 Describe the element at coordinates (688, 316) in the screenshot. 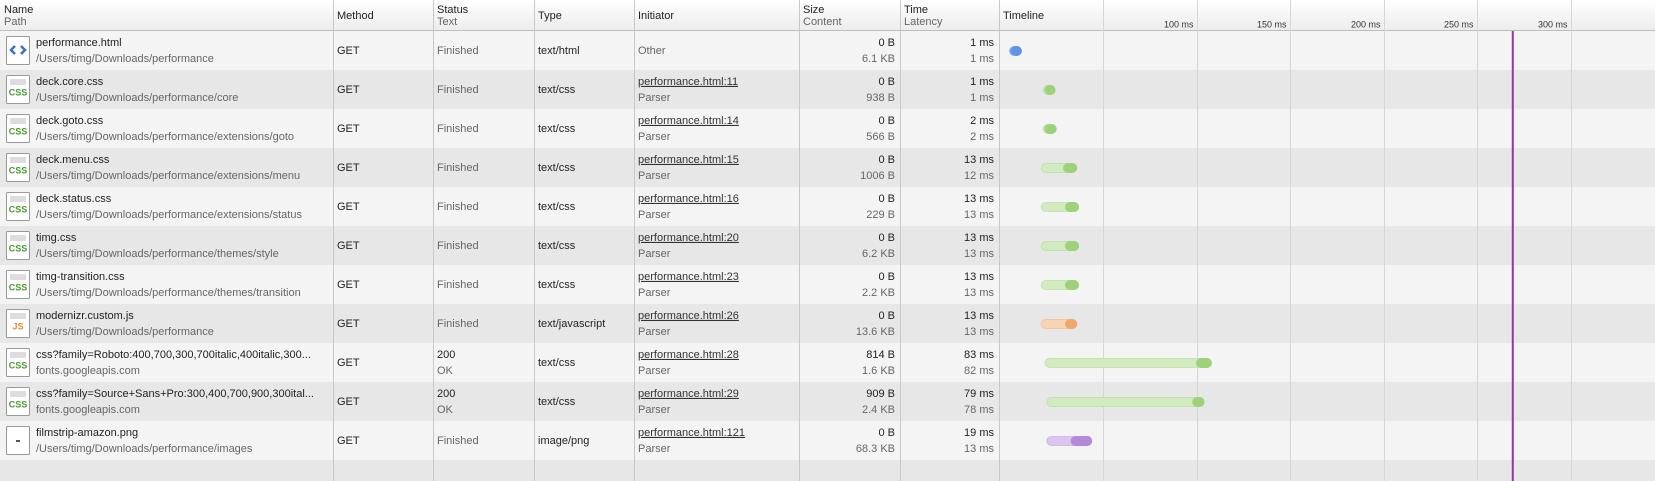

I see `initiator-link: performance.html:26` at that location.